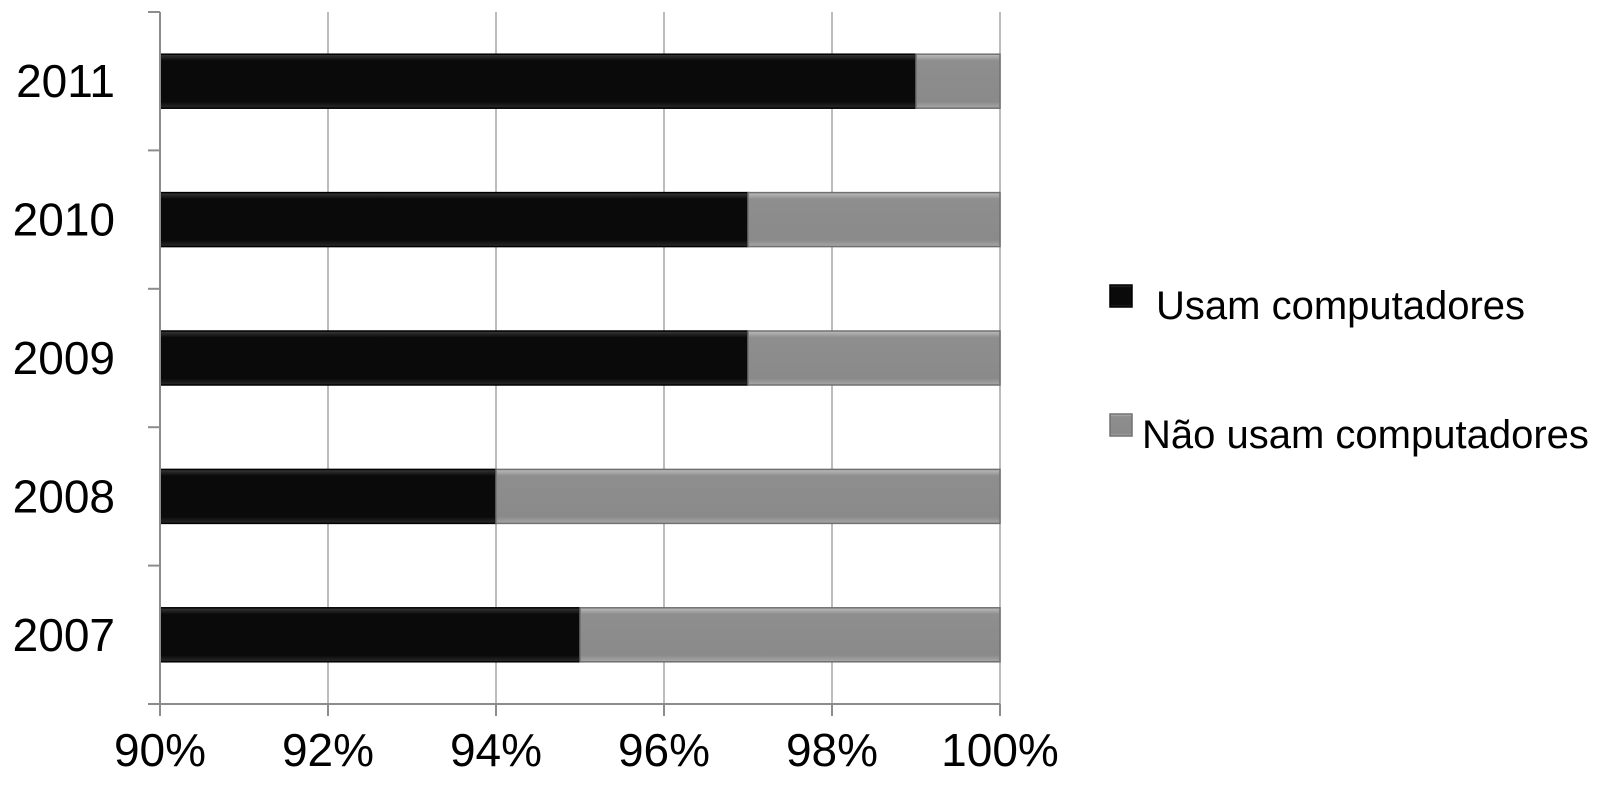 This screenshot has height=786, width=1621. I want to click on legend: Usam computadores Não usam computadores, so click(1349, 370).